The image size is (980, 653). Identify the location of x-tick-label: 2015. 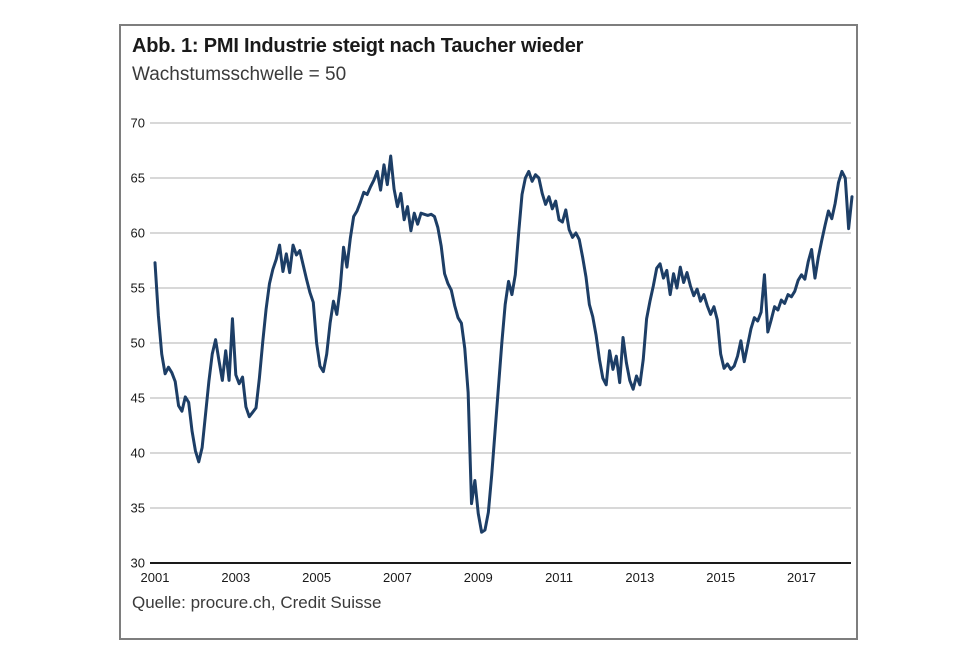
(720, 577).